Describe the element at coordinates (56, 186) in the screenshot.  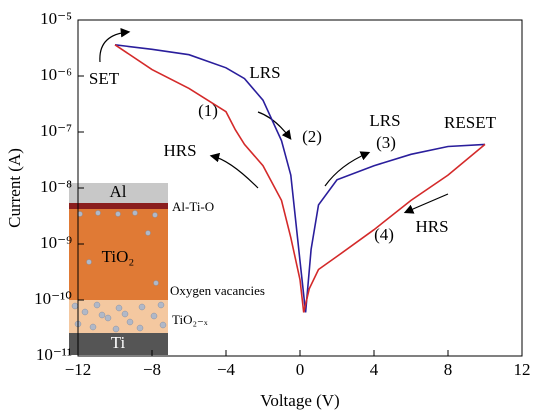
I see `y-tick-label: 10⁻⁸` at that location.